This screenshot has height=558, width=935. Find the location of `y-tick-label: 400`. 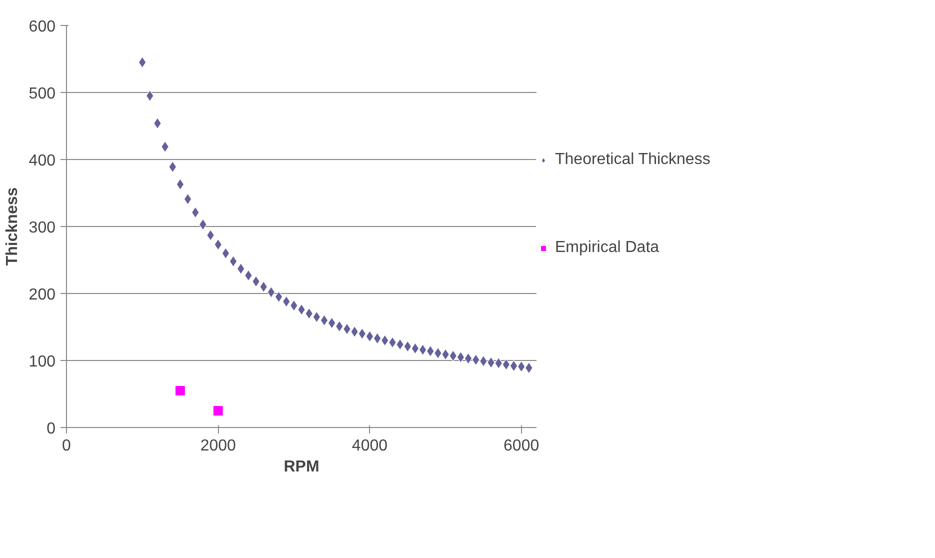

y-tick-label: 400 is located at coordinates (42, 161).